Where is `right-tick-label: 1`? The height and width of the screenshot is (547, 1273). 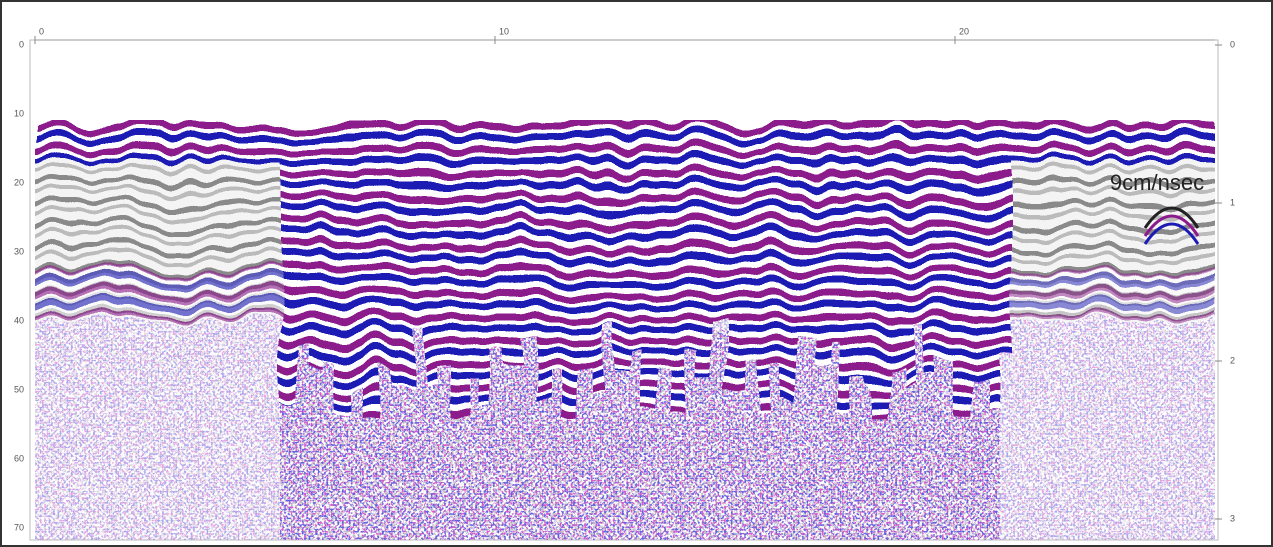
right-tick-label: 1 is located at coordinates (1232, 202).